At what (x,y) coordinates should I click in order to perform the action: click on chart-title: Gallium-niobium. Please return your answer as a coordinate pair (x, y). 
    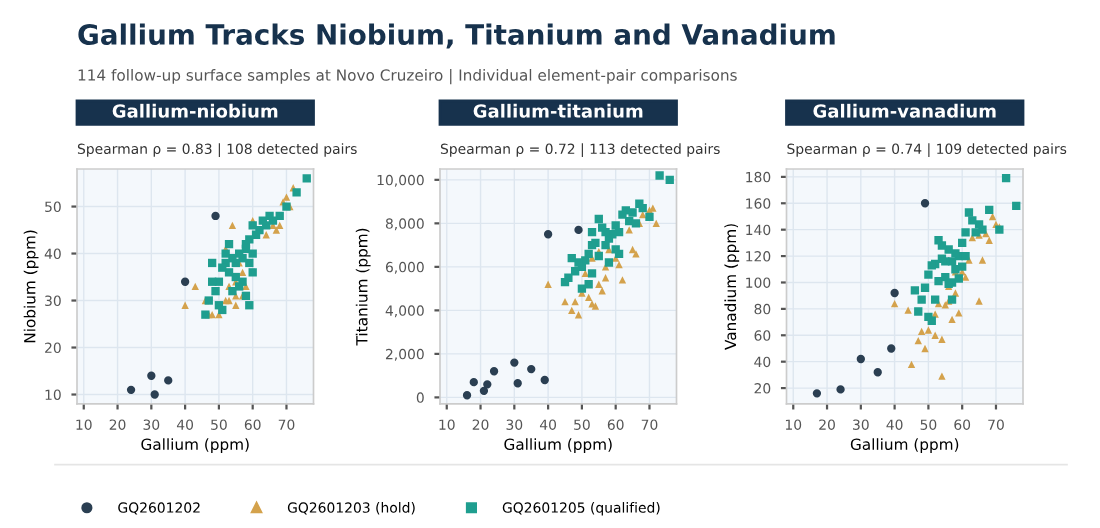
    Looking at the image, I should click on (195, 110).